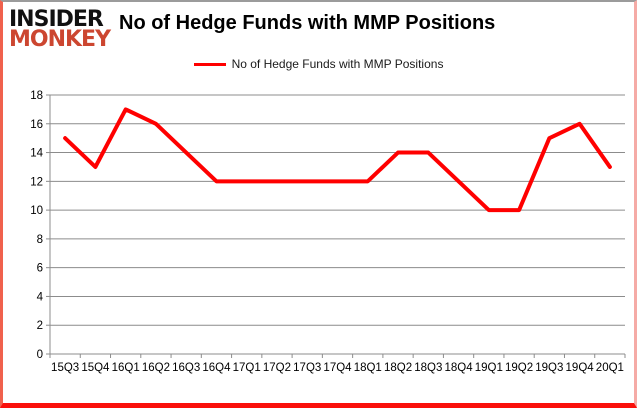 The width and height of the screenshot is (637, 408). I want to click on logo-insider-text: INSIDER, so click(56, 19).